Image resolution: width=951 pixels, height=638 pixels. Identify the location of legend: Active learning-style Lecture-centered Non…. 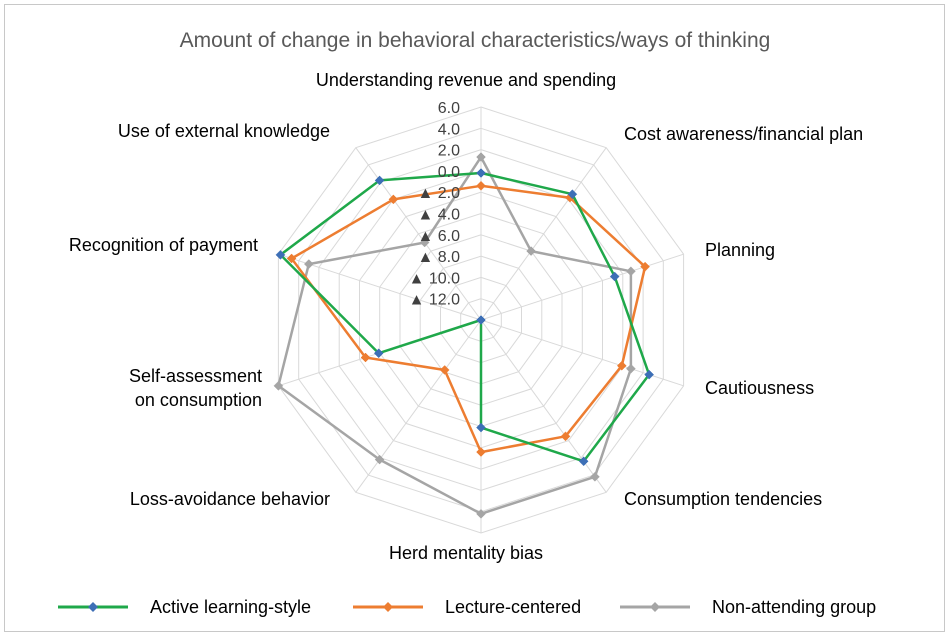
(467, 607).